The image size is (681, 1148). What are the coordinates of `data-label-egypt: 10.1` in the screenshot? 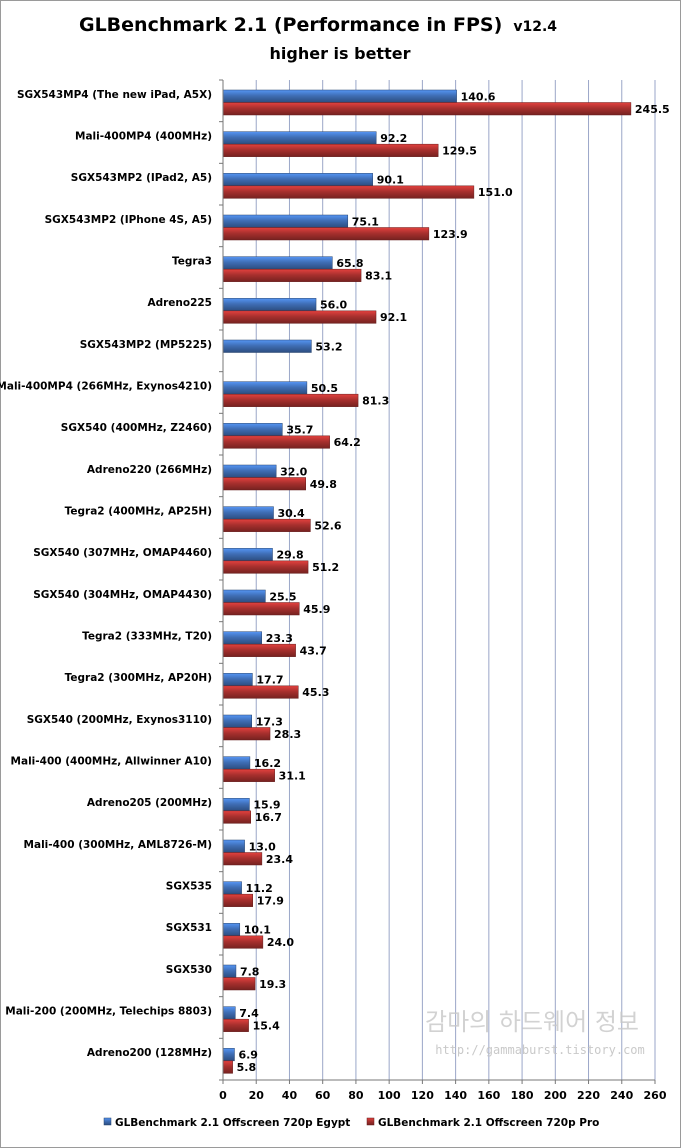 It's located at (257, 930).